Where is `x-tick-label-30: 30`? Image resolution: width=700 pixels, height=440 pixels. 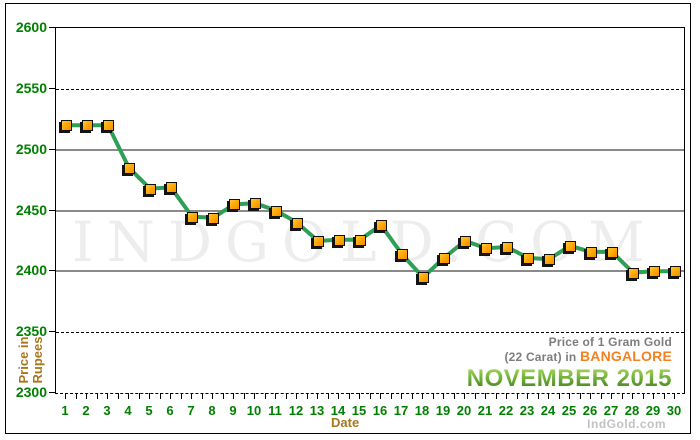
x-tick-label-30: 30 is located at coordinates (674, 410).